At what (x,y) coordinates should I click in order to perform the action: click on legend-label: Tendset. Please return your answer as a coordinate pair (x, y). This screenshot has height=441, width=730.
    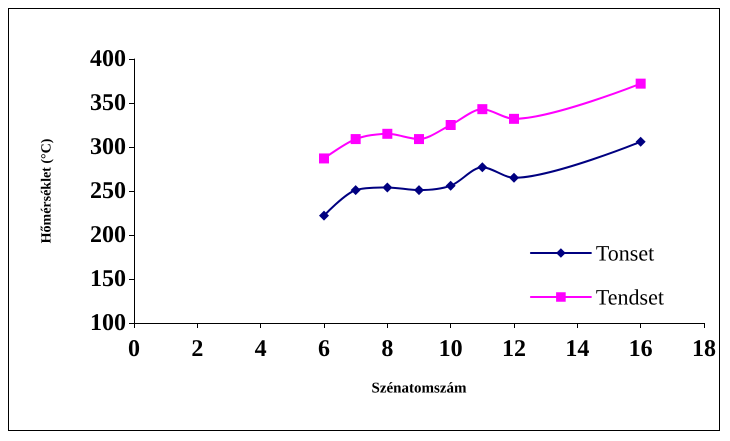
    Looking at the image, I should click on (630, 297).